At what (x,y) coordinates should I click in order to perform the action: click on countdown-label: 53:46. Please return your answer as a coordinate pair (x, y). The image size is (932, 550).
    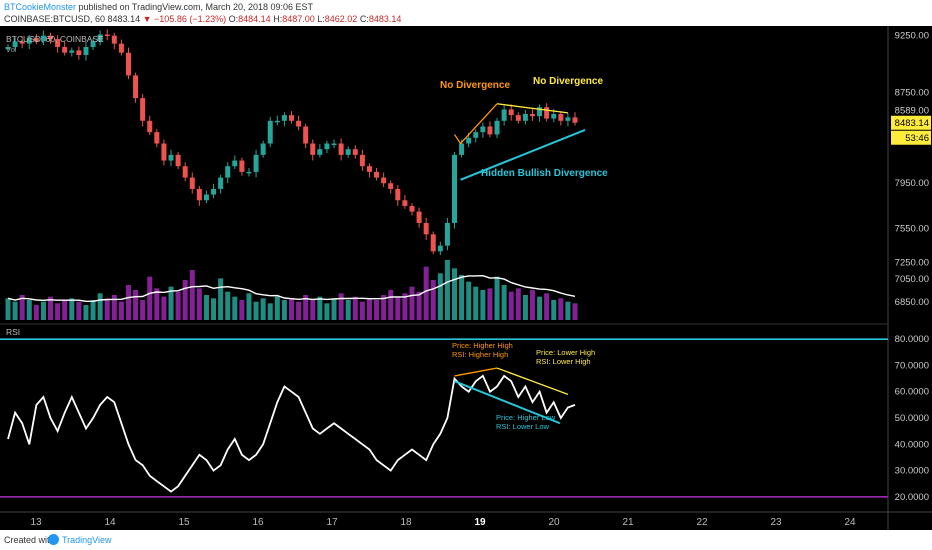
    Looking at the image, I should click on (917, 138).